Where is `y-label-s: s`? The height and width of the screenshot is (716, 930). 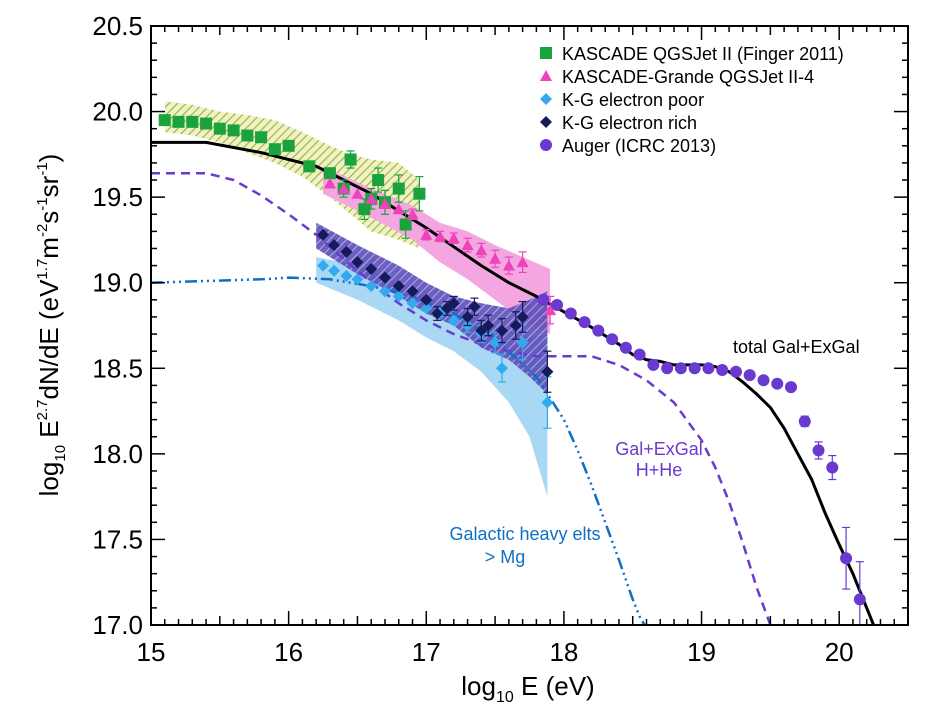 y-label-s: s is located at coordinates (49, 217).